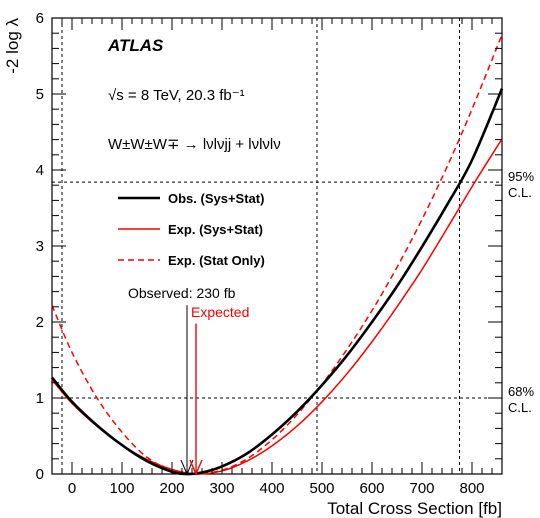 Image resolution: width=540 pixels, height=518 pixels. What do you see at coordinates (216, 260) in the screenshot?
I see `legend-label-exp-stat: Exp. (Stat Only)` at bounding box center [216, 260].